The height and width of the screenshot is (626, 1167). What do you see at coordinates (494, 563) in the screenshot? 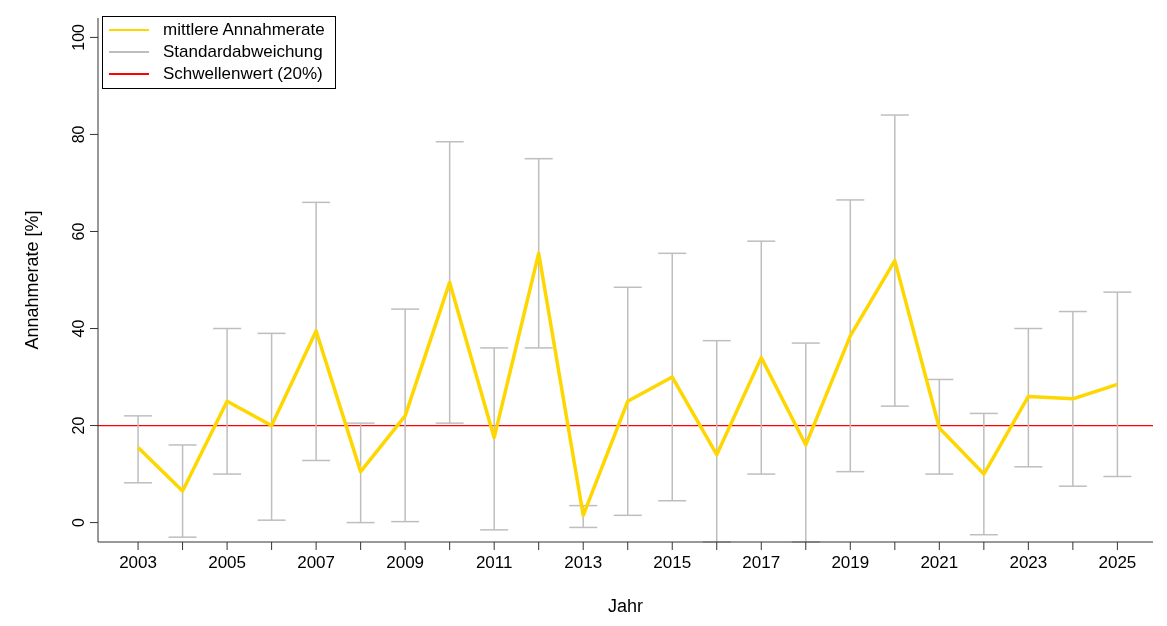
I see `x-tick-label: 2011` at bounding box center [494, 563].